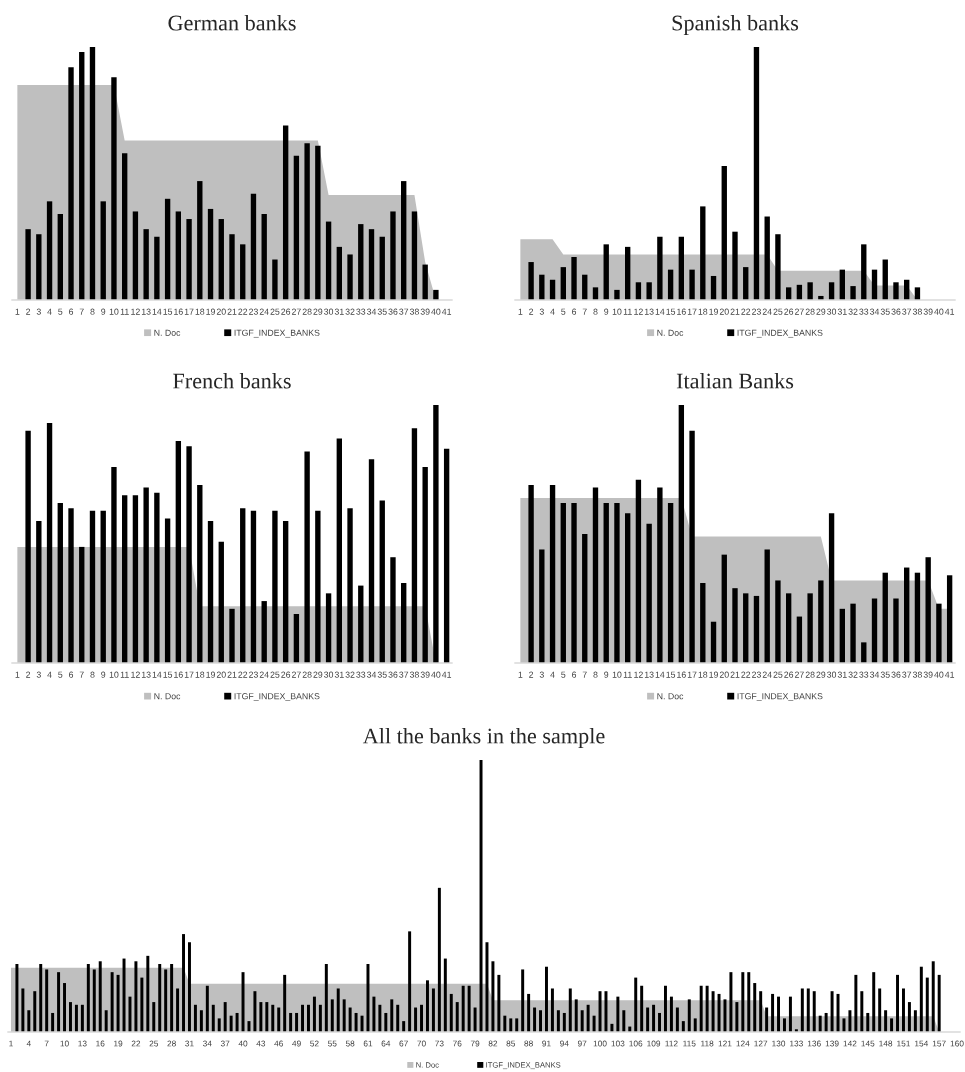 This screenshot has height=1072, width=965. I want to click on x-tick-label: 15, so click(168, 311).